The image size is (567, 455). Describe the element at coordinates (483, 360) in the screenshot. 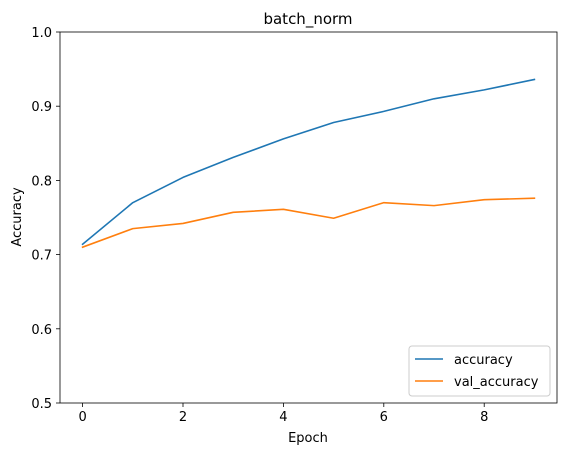

I see `legend-label-accuracy: accuracy` at that location.